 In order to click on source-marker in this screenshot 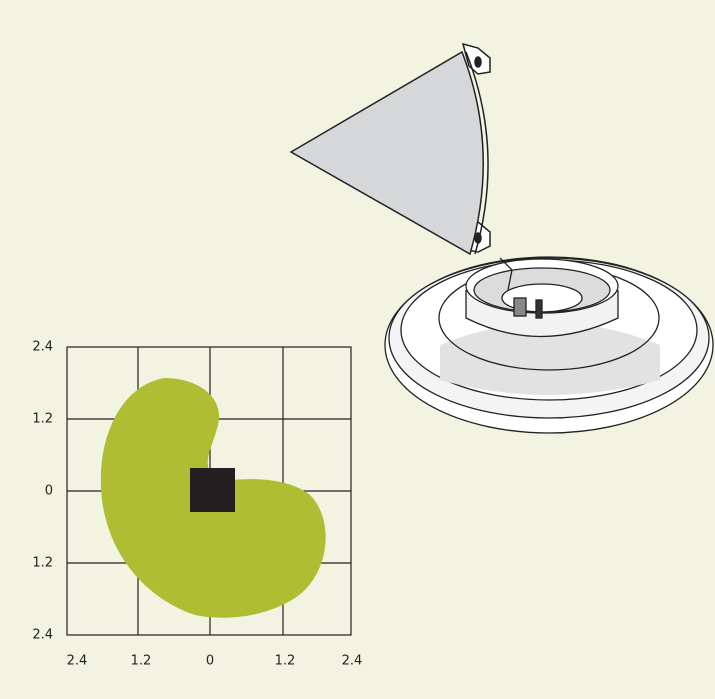, I will do `click(212, 490)`.